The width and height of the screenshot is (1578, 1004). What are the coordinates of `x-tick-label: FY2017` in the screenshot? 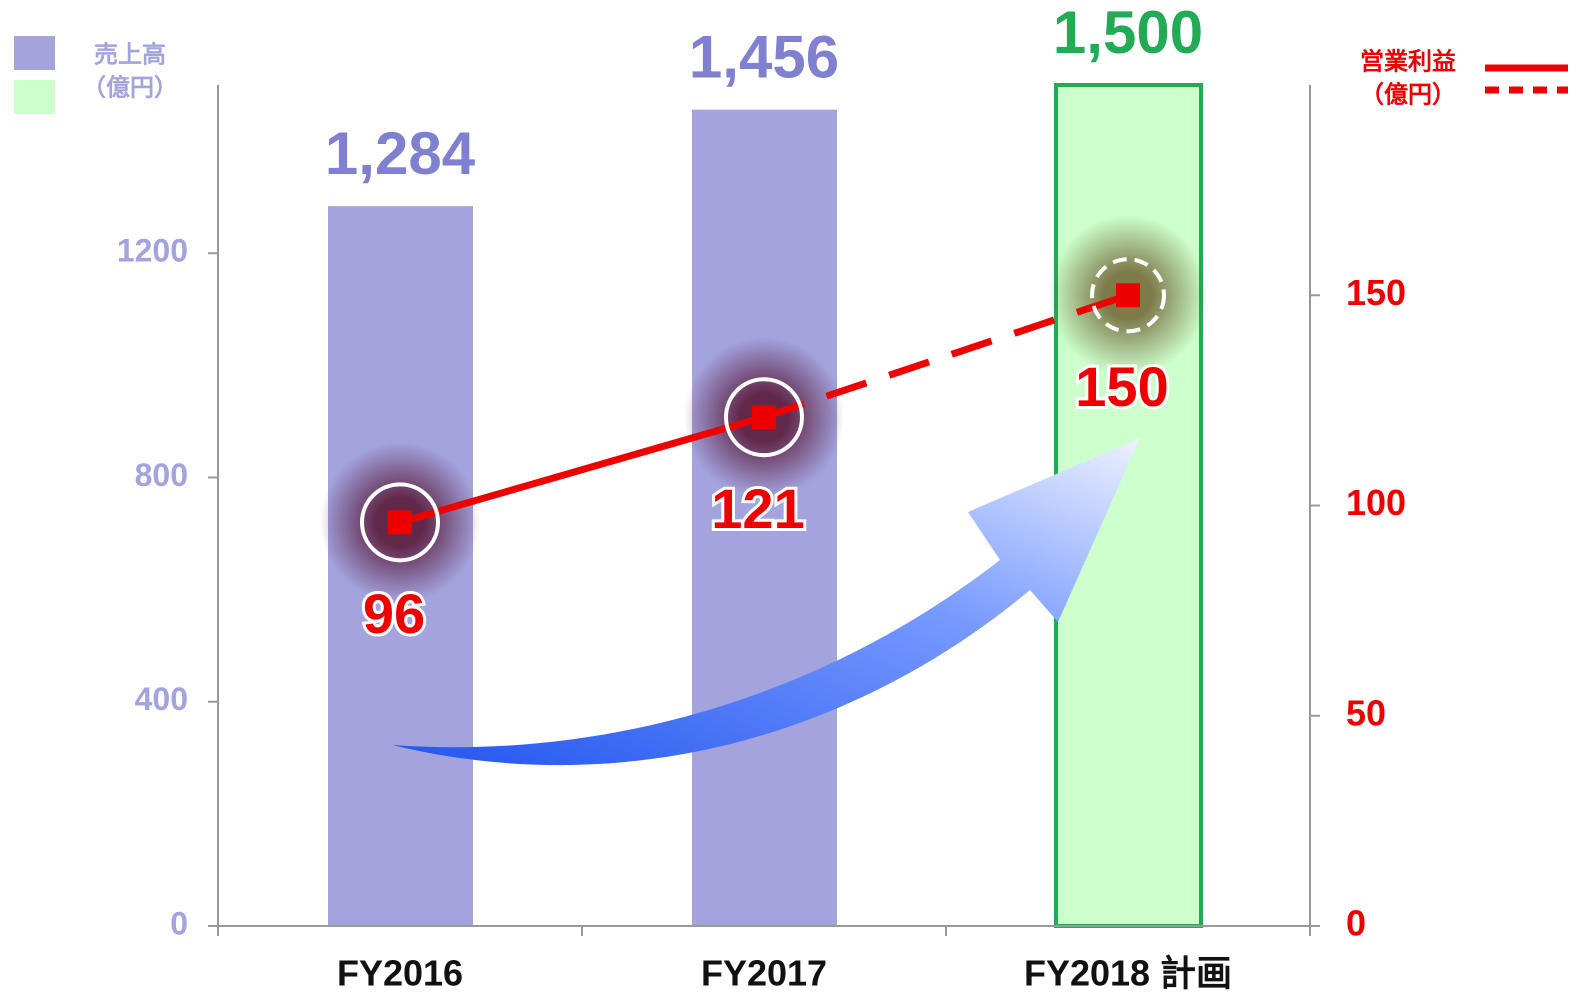 It's located at (764, 973).